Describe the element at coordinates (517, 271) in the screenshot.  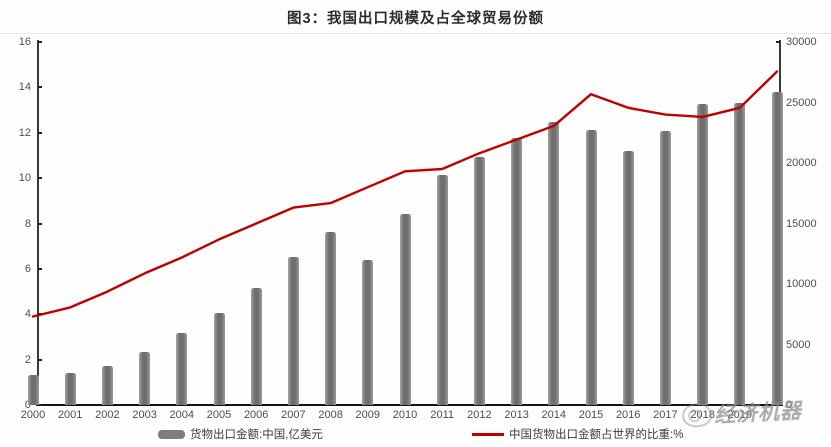
I see `bar-2013` at that location.